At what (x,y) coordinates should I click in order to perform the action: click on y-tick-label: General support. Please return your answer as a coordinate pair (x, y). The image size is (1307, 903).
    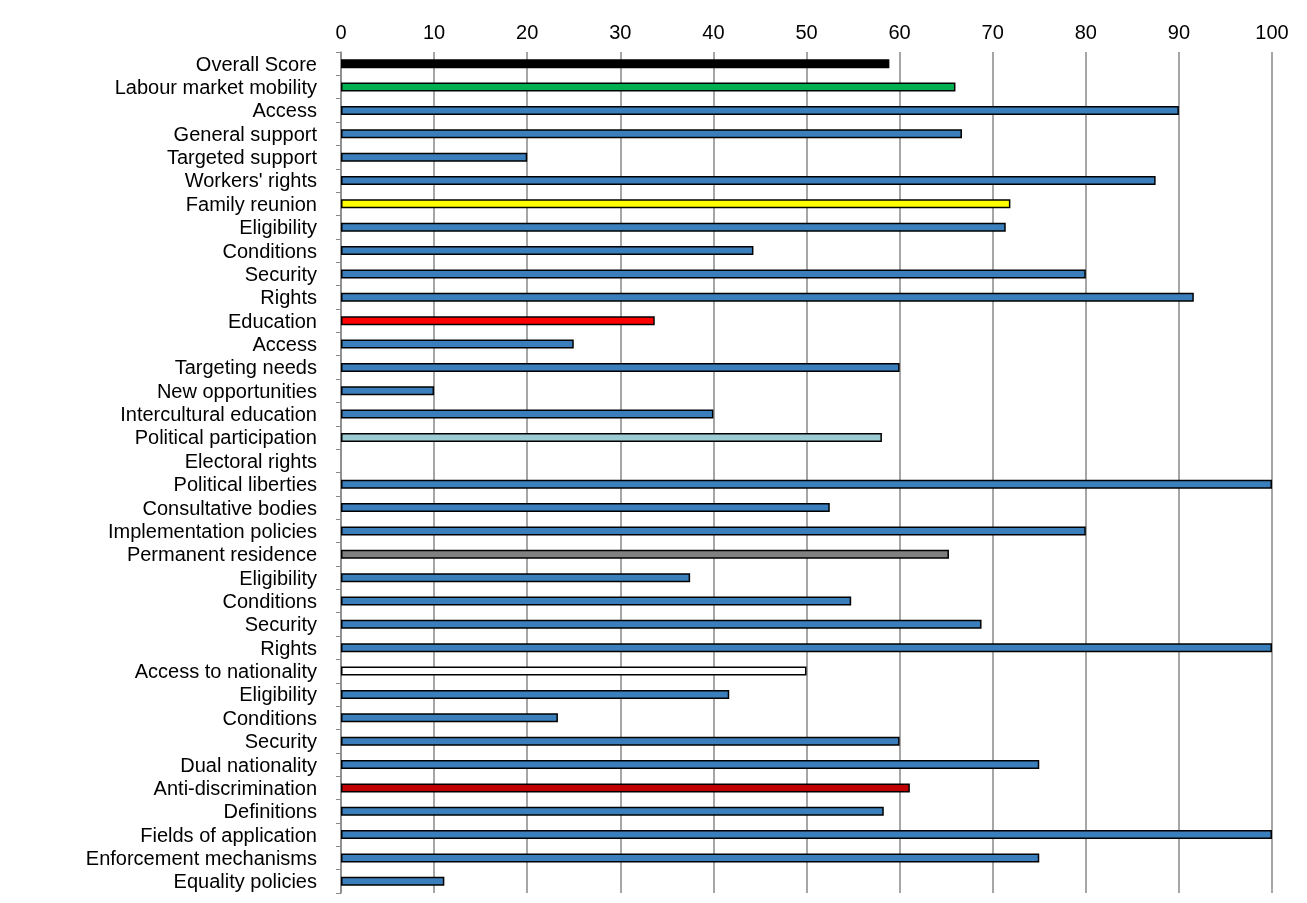
    Looking at the image, I should click on (245, 133).